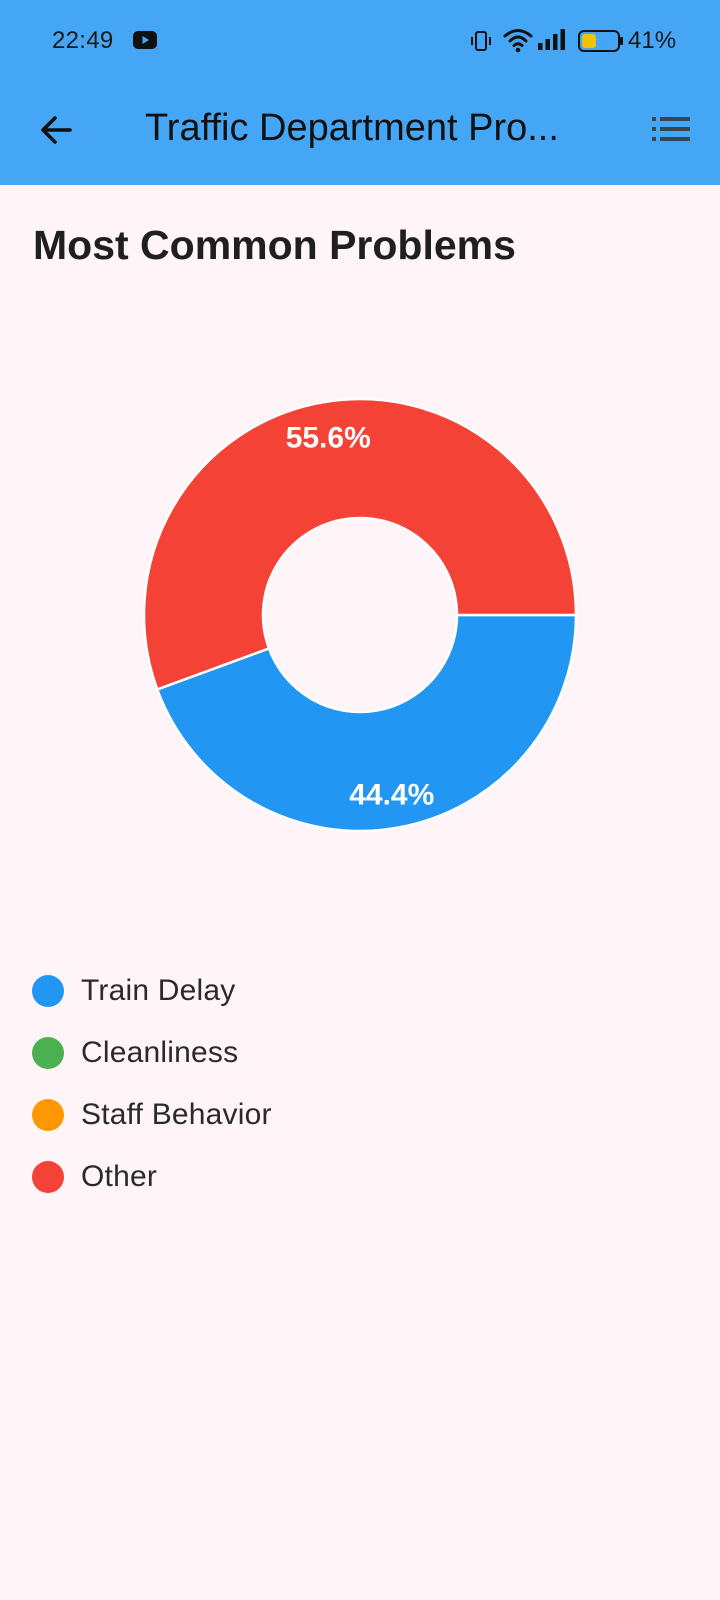 The image size is (720, 1600). What do you see at coordinates (652, 40) in the screenshot?
I see `battery-percent: 41%` at bounding box center [652, 40].